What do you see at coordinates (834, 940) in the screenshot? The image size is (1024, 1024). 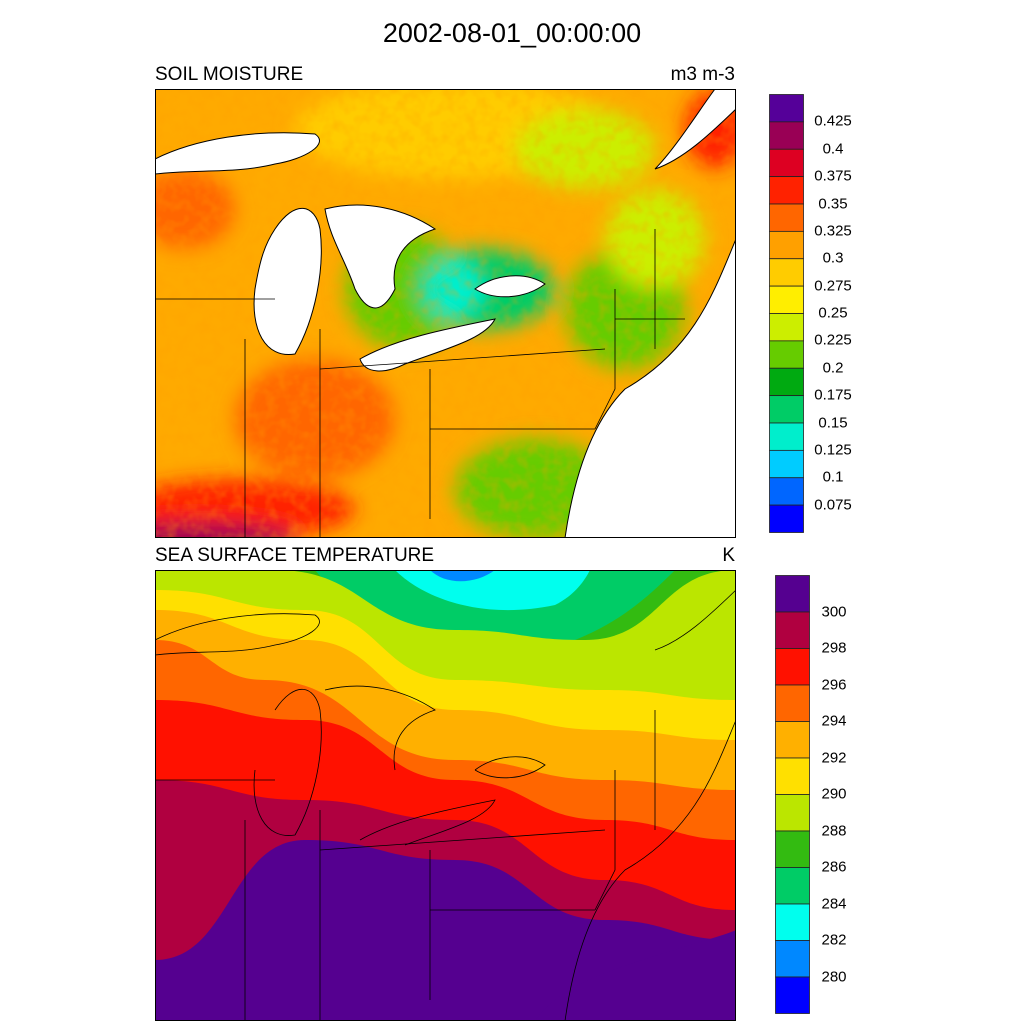 I see `colorbar-label: 282` at bounding box center [834, 940].